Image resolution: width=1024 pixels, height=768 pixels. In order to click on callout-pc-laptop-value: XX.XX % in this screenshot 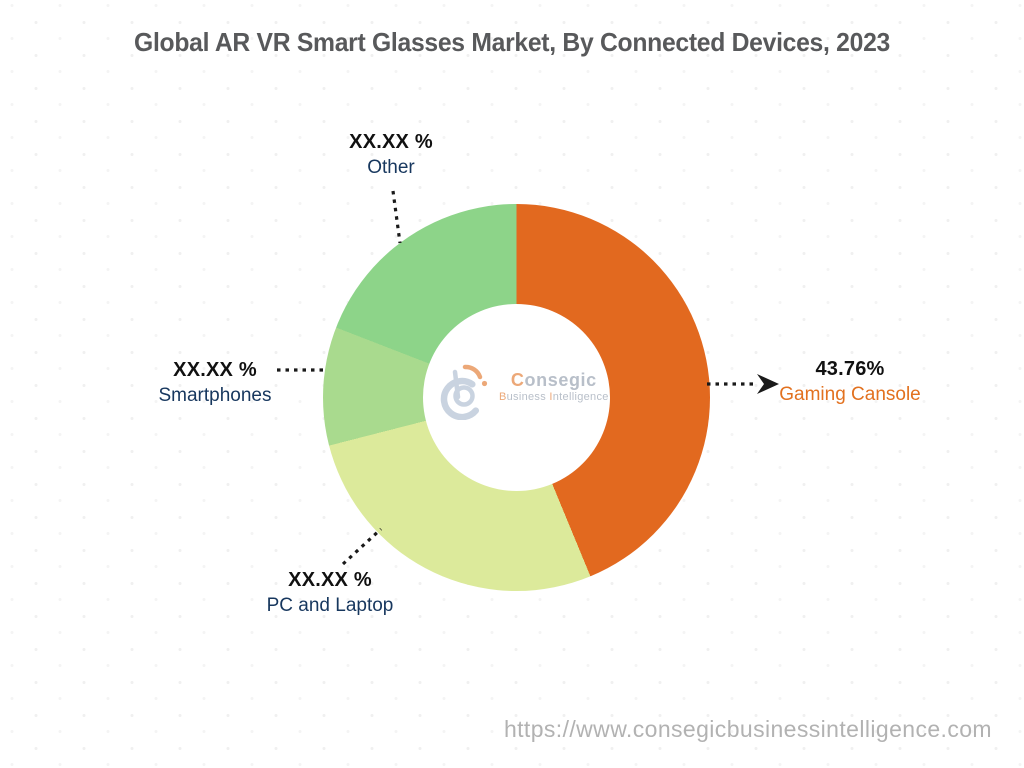, I will do `click(330, 580)`.